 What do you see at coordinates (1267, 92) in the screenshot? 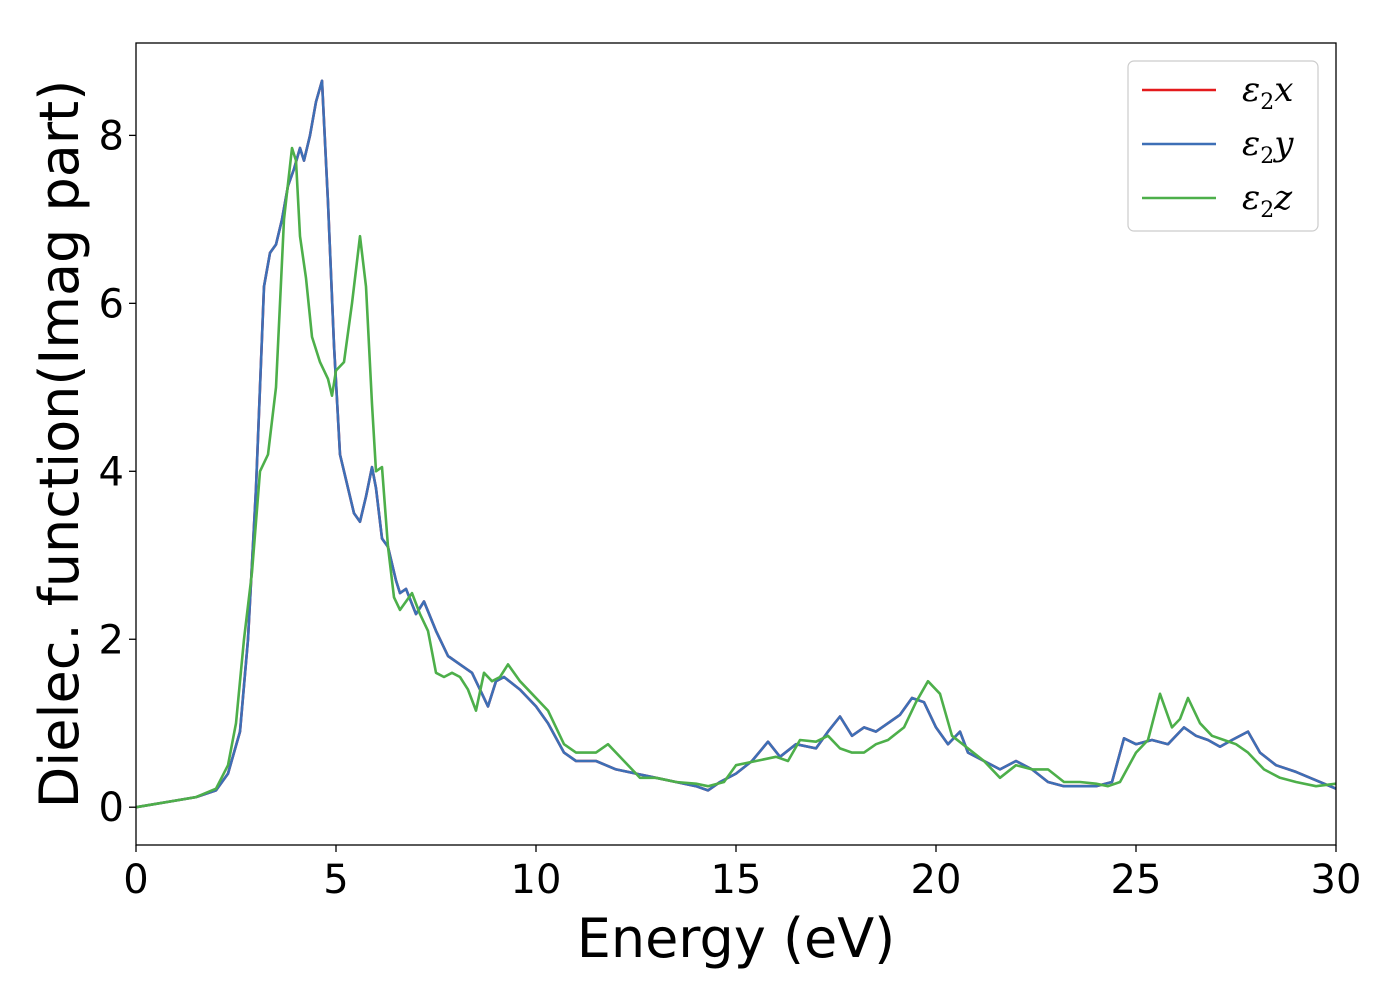
I see `legend-label-1: ε2x` at bounding box center [1267, 92].